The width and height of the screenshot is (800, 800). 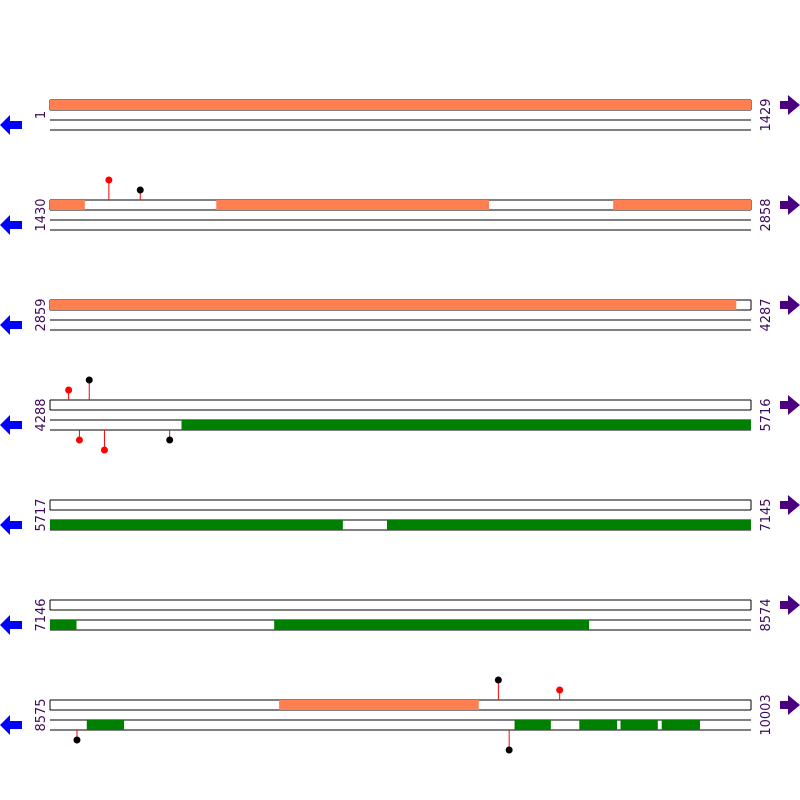 What do you see at coordinates (41, 214) in the screenshot?
I see `row-start-label: 1430` at bounding box center [41, 214].